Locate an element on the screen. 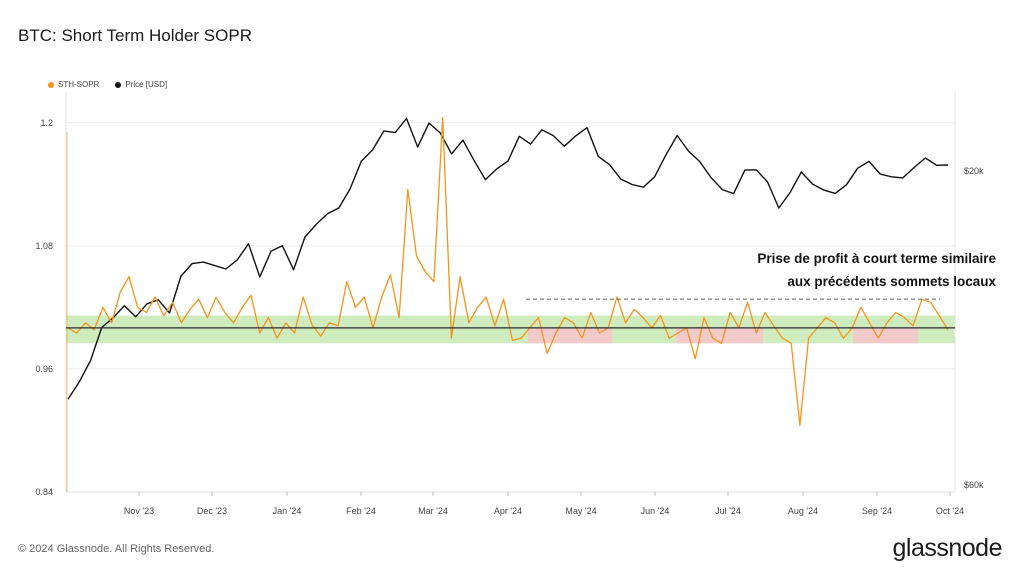  x-tick-label: Jan '24 is located at coordinates (287, 511).